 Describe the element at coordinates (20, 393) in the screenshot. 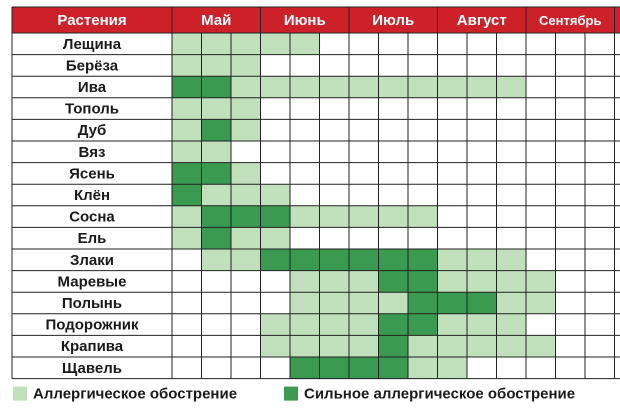

I see `legend-swatch-allergic` at that location.